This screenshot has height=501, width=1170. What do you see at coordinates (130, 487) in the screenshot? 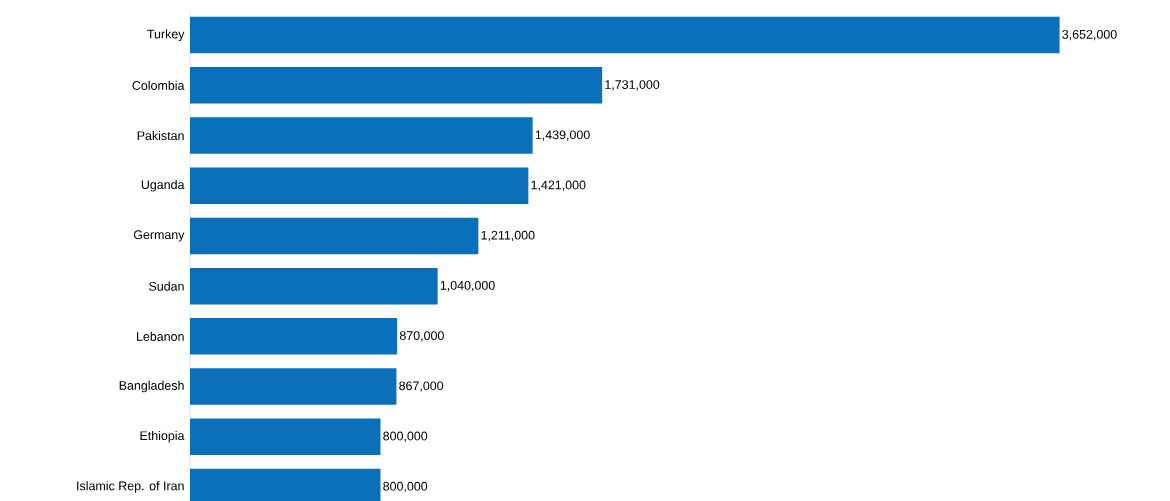
I see `y-tick-label: Islamic Rep. of Iran` at bounding box center [130, 487].